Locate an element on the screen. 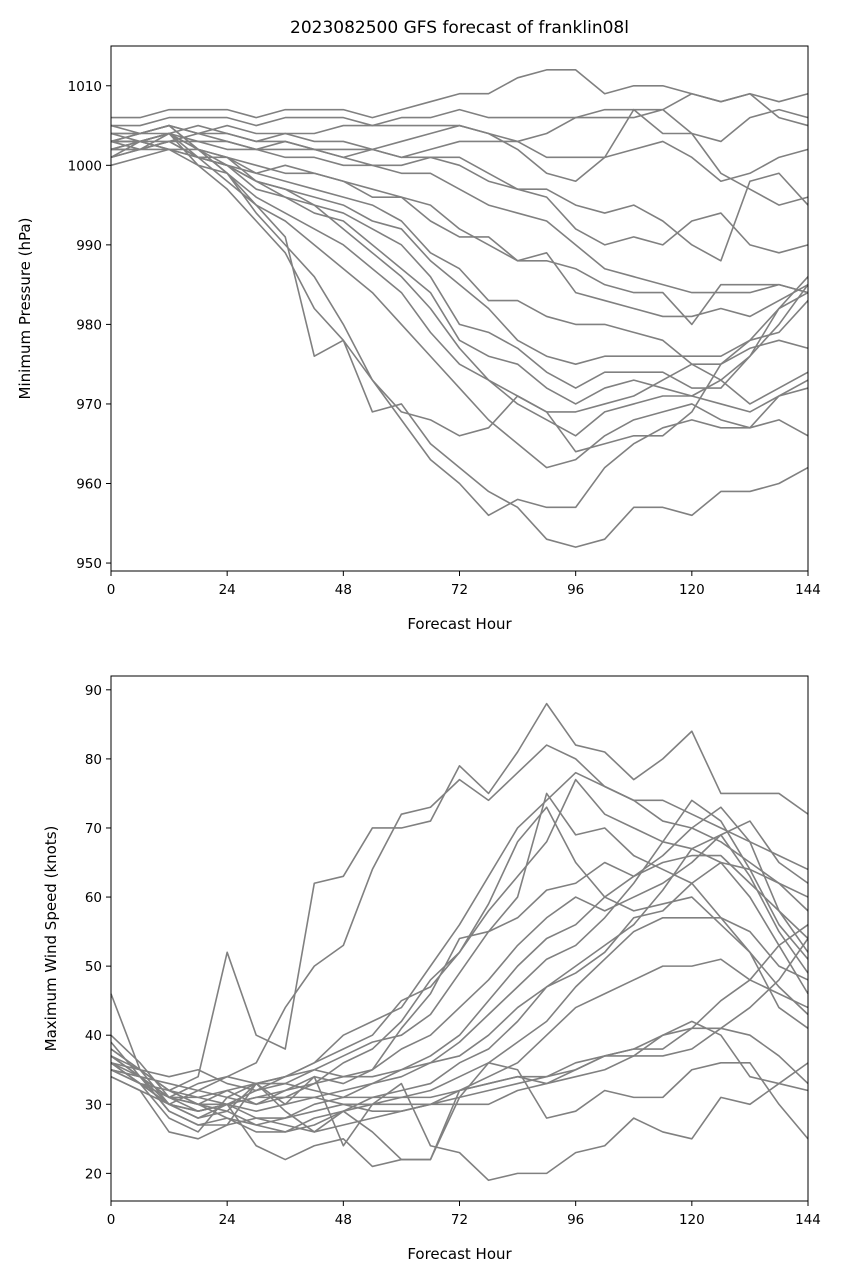  wind-y-tick-label: 80 is located at coordinates (93, 760).